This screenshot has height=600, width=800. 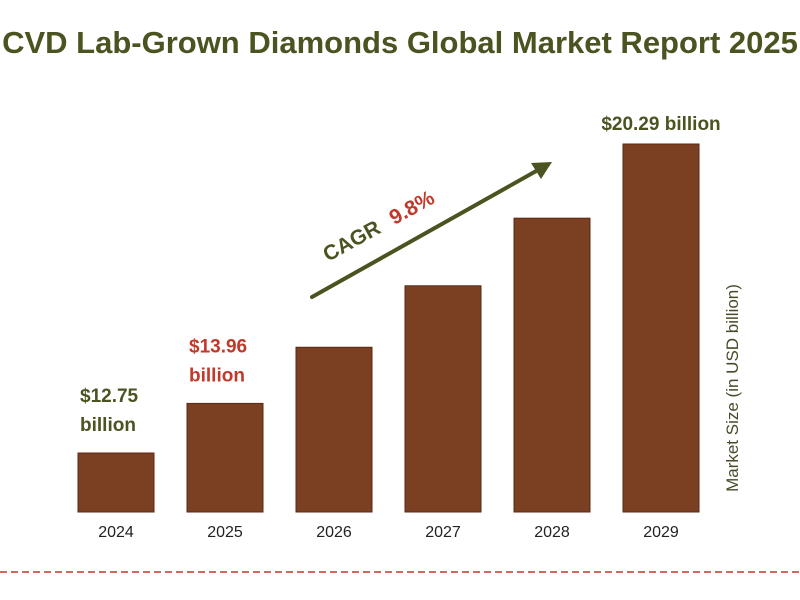 What do you see at coordinates (552, 532) in the screenshot?
I see `x-tick-2028: 2028` at bounding box center [552, 532].